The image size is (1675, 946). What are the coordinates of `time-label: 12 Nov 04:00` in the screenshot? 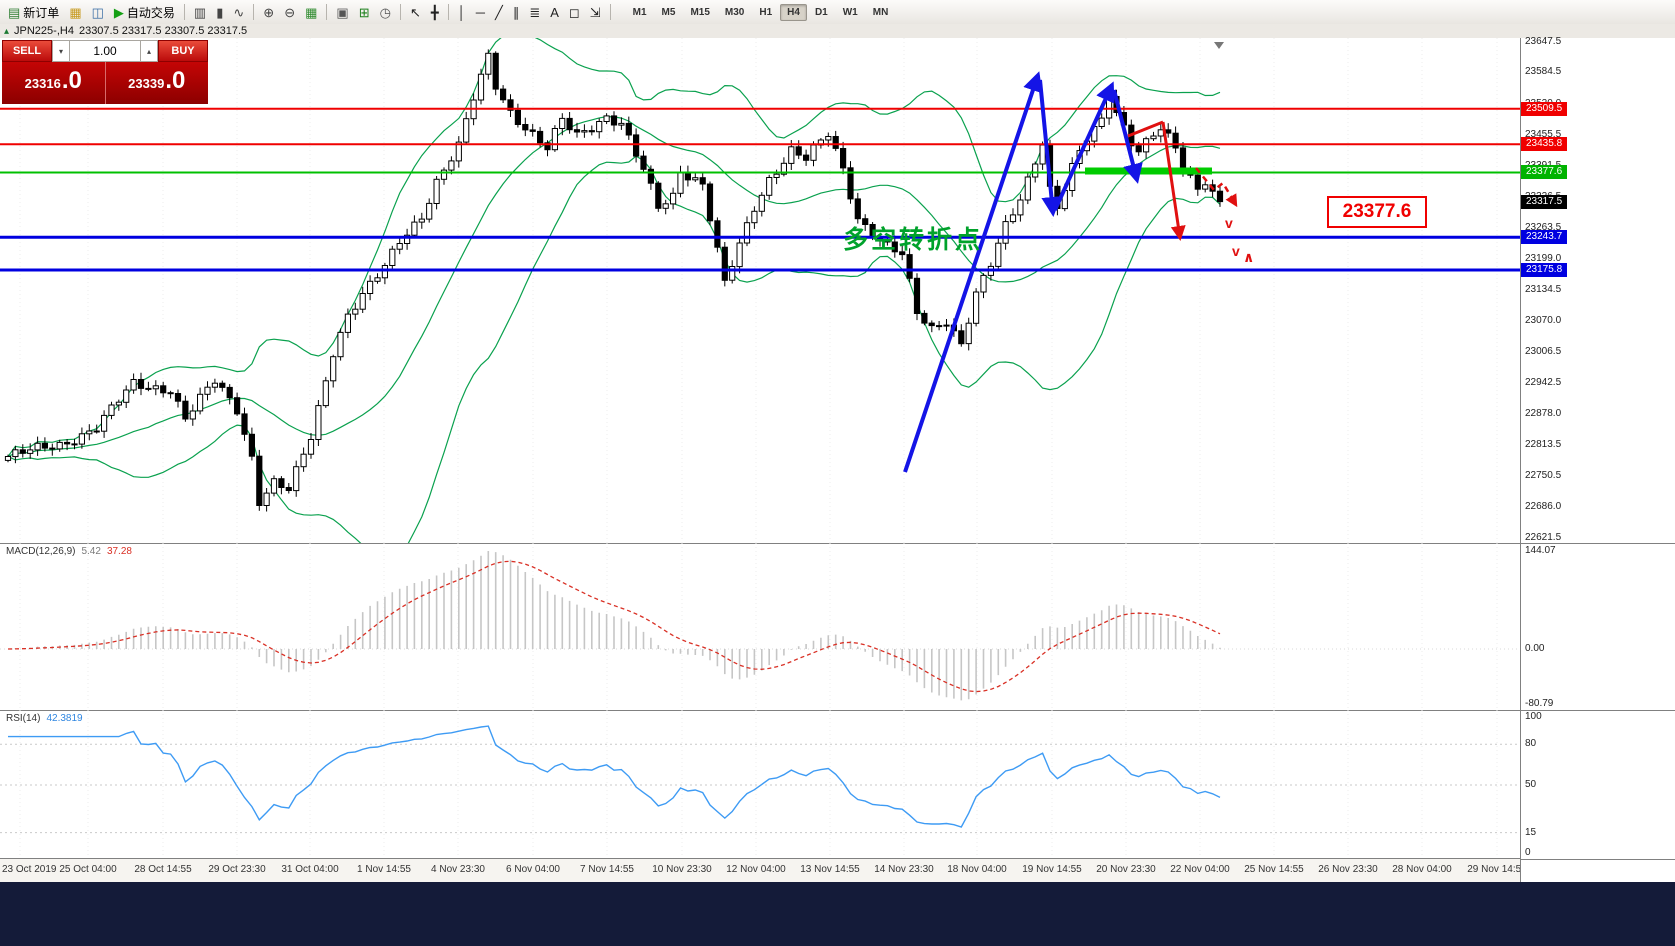 It's located at (756, 869).